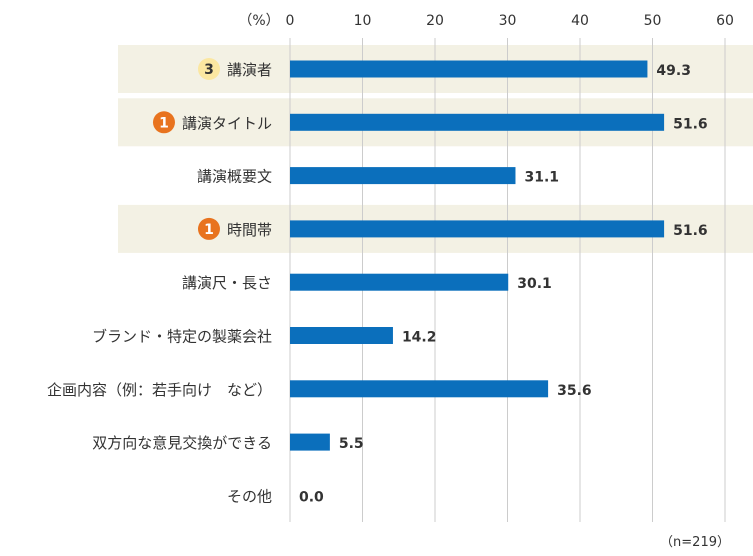 The height and width of the screenshot is (556, 753). Describe the element at coordinates (351, 444) in the screenshot. I see `value-label: 5.5` at that location.